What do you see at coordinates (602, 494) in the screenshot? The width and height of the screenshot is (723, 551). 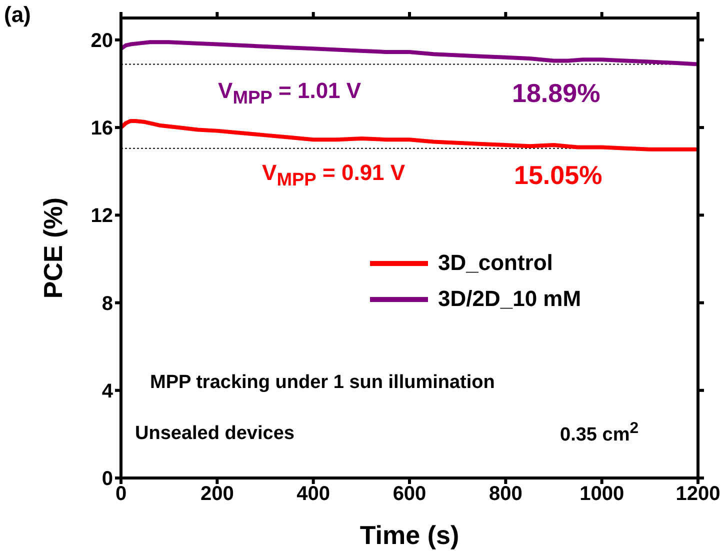 I see `x-tick-label: 1000` at bounding box center [602, 494].